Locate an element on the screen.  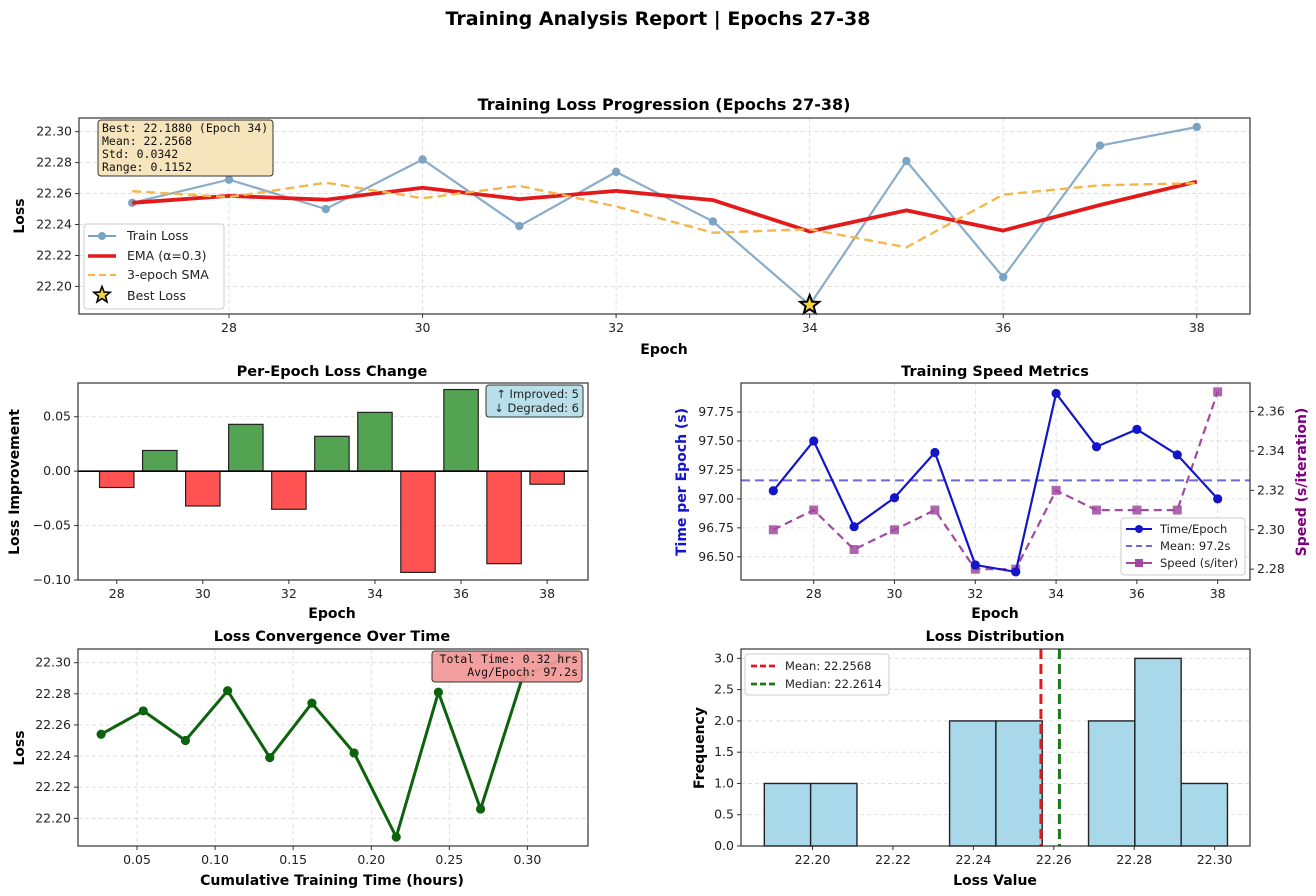
y-tick-label: 97.00 is located at coordinates (716, 498).